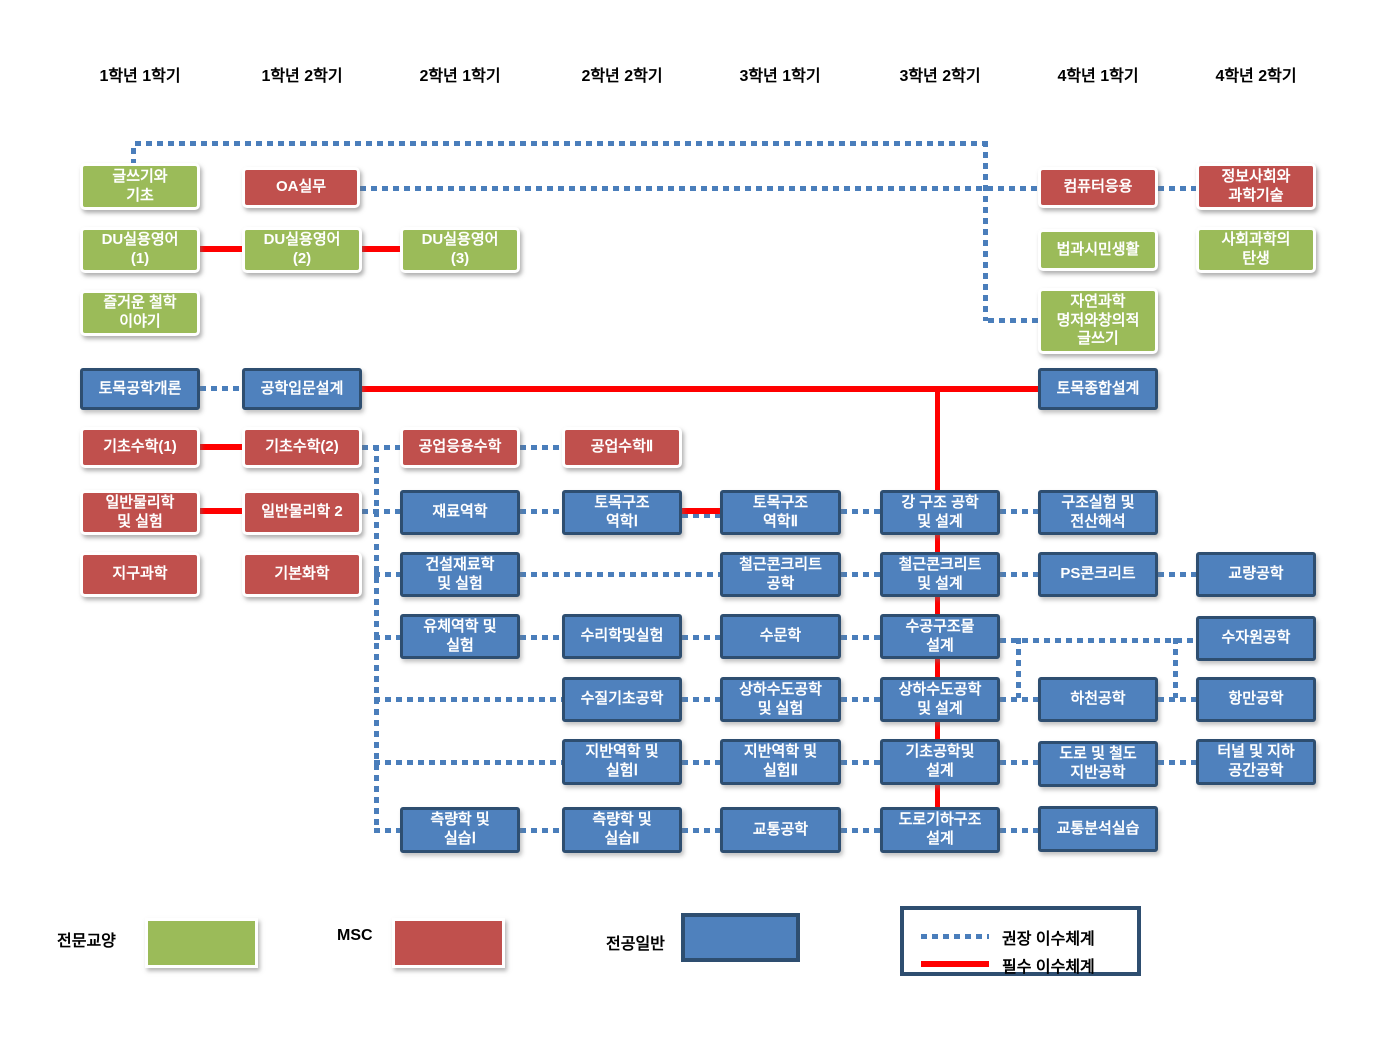 The width and height of the screenshot is (1396, 1046). What do you see at coordinates (940, 76) in the screenshot?
I see `semester-header: 3학년 2학기` at bounding box center [940, 76].